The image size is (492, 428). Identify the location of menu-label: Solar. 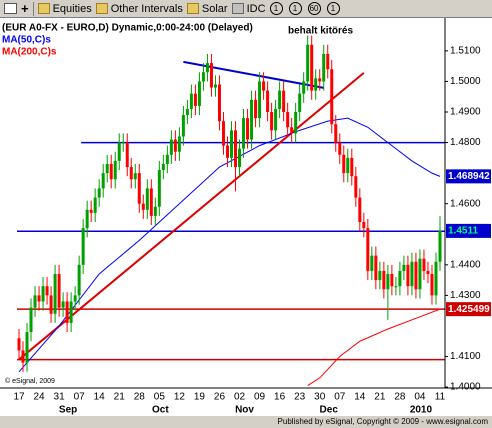
(214, 8).